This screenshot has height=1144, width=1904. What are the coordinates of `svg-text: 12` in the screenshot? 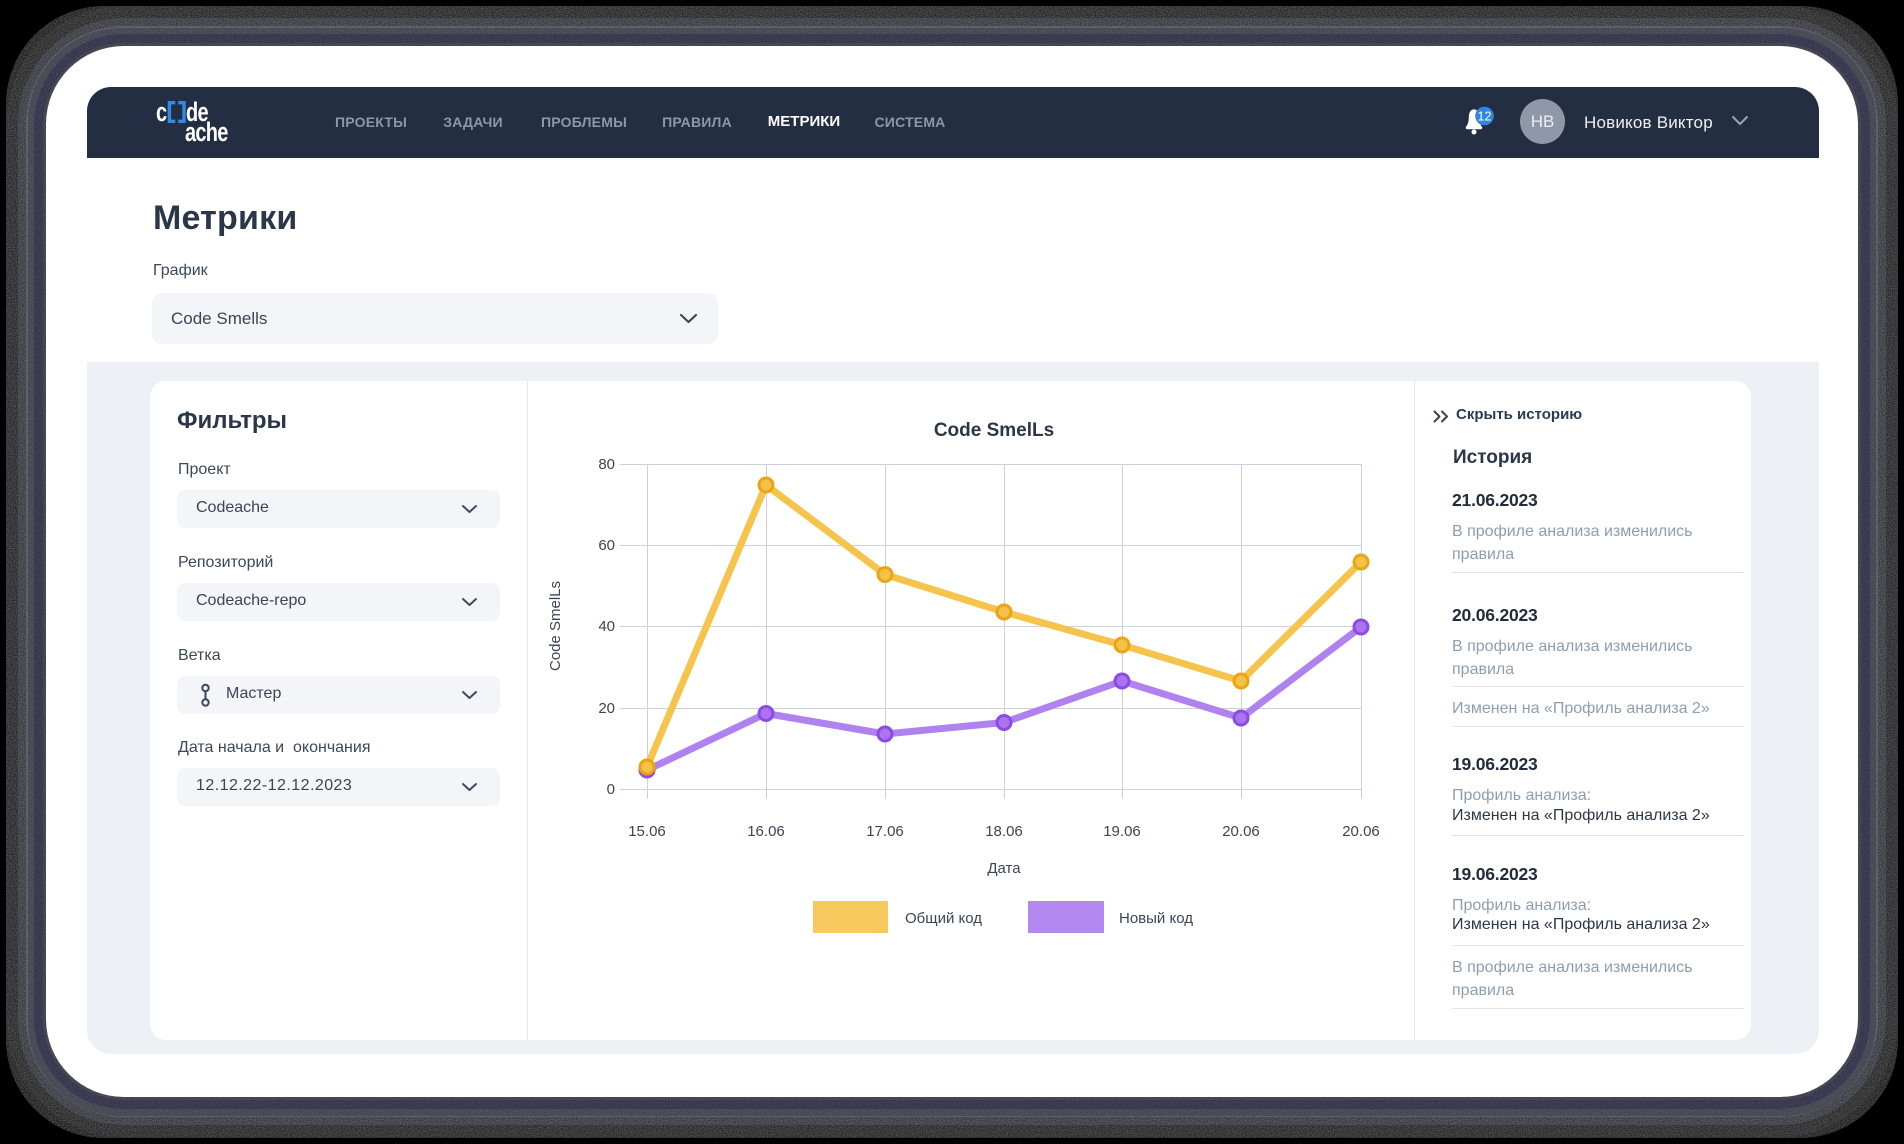 It's located at (1485, 117).